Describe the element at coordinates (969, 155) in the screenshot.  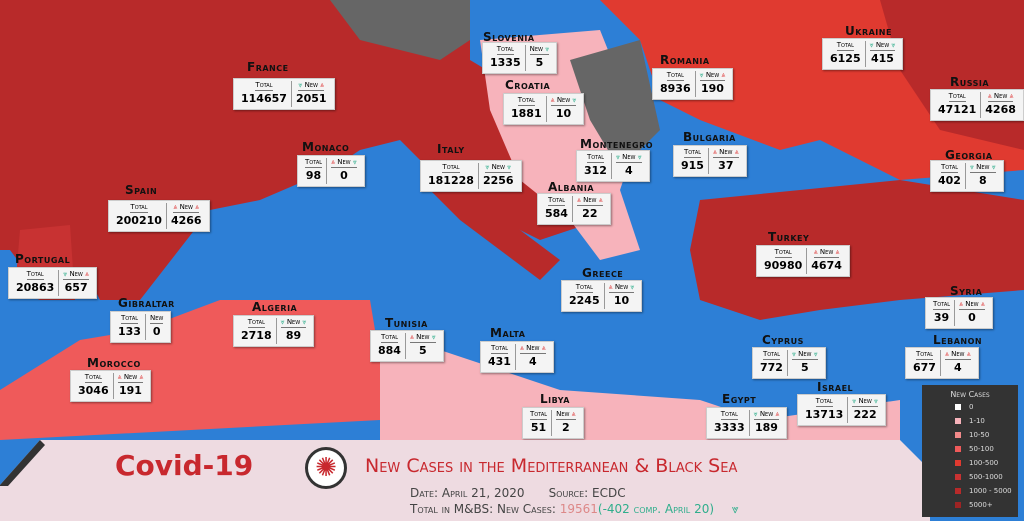
I see `country-label-georgia: Georgia` at that location.